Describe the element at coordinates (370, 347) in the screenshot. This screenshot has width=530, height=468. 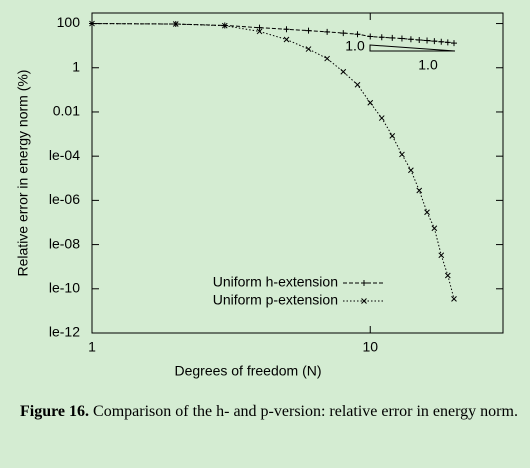
I see `x-tick-label: 10` at that location.